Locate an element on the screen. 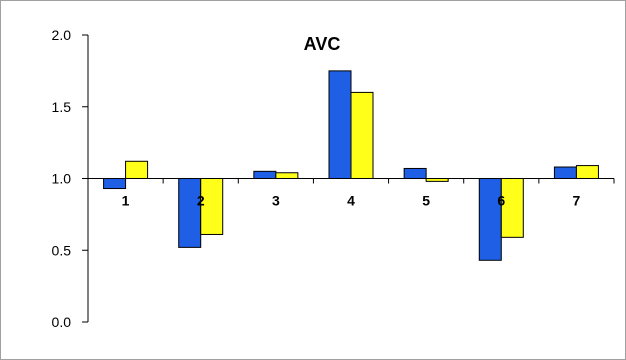  x-tick-label-2: 2 is located at coordinates (201, 201).